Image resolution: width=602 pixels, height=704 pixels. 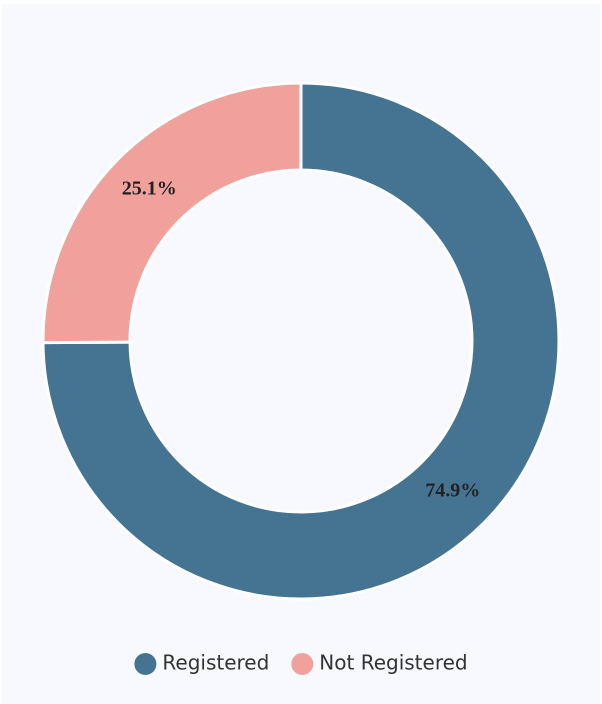 I want to click on value-label: 74.9%, so click(x=452, y=490).